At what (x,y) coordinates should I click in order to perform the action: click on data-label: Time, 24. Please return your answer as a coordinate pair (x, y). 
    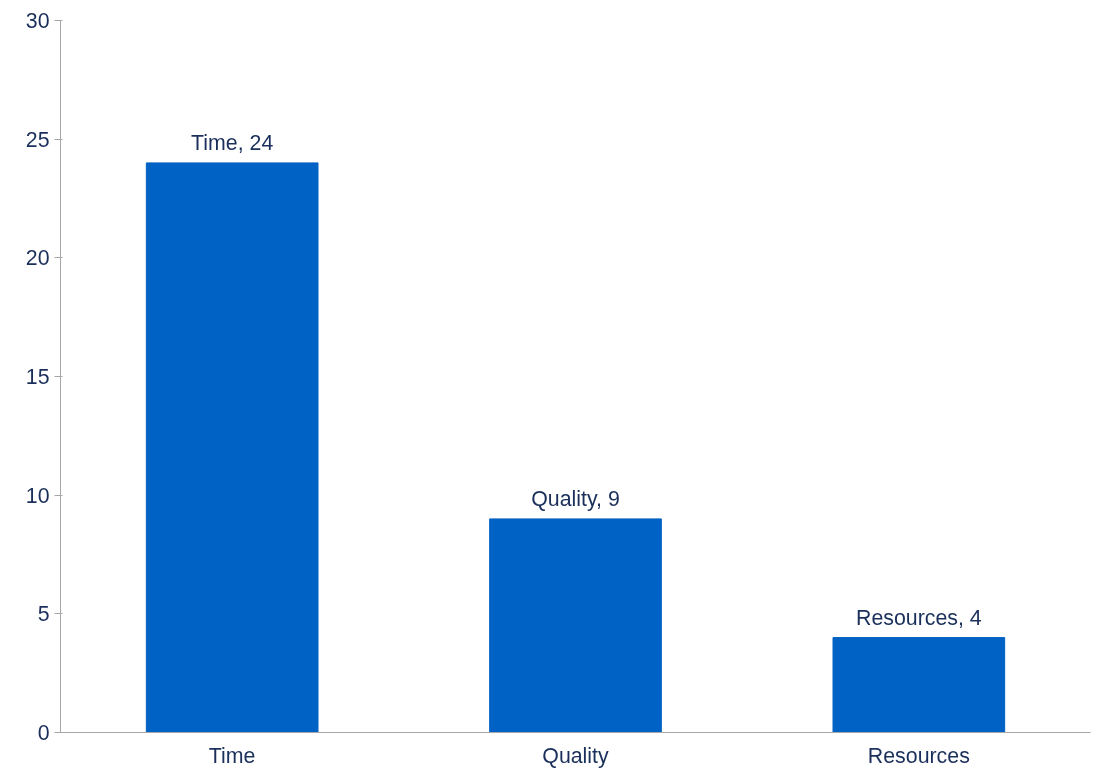
    Looking at the image, I should click on (232, 142).